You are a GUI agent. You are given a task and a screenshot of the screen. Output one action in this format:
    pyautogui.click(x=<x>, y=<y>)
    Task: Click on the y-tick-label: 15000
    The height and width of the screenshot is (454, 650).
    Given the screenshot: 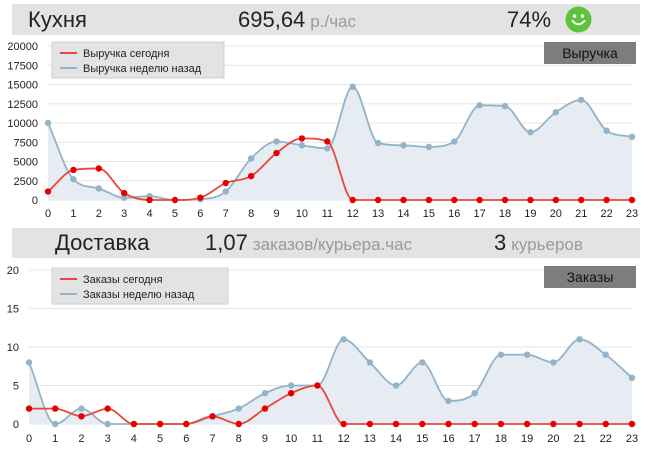 What is the action you would take?
    pyautogui.click(x=22, y=86)
    